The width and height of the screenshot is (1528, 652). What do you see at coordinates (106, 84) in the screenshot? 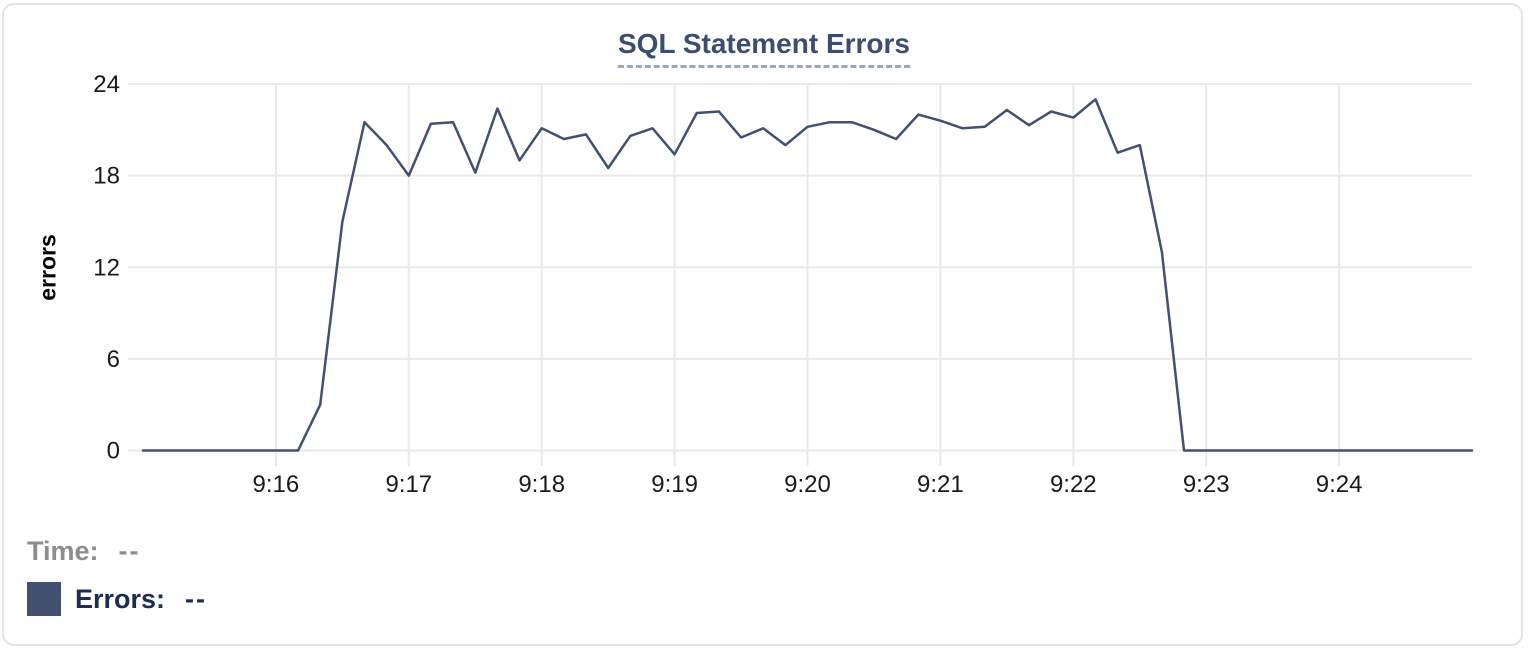
I see `y-tick-label: 24` at bounding box center [106, 84].